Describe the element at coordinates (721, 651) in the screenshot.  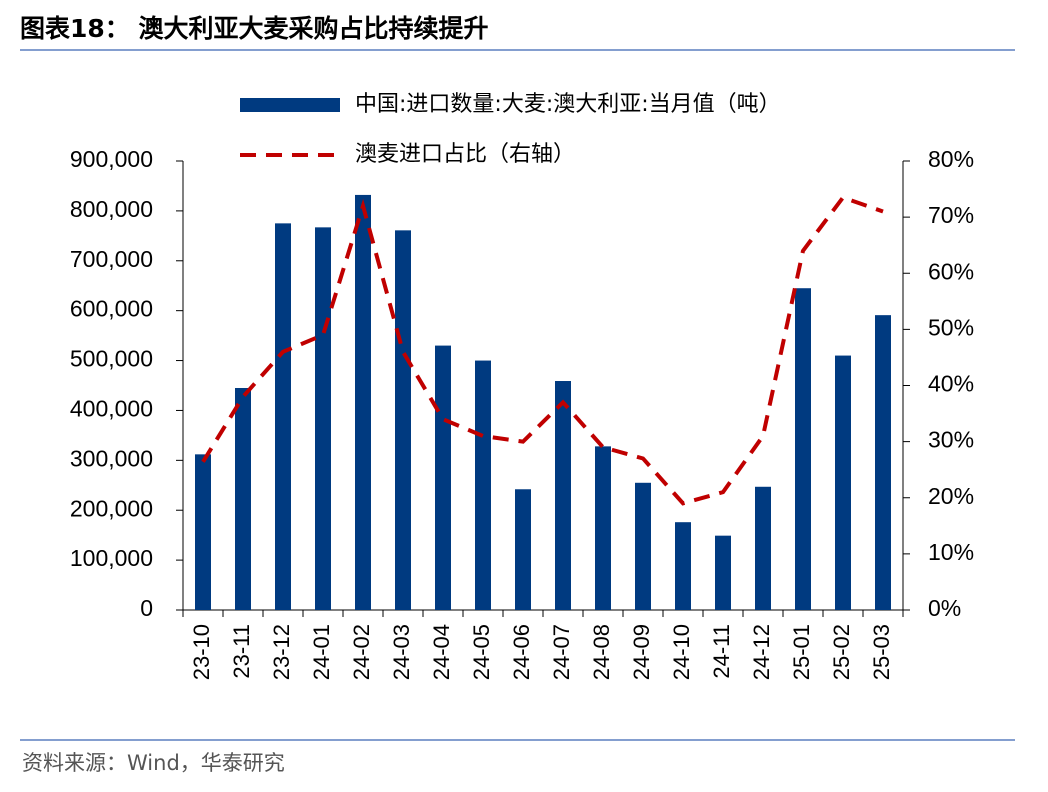
I see `x-tick-label: 24-11` at that location.